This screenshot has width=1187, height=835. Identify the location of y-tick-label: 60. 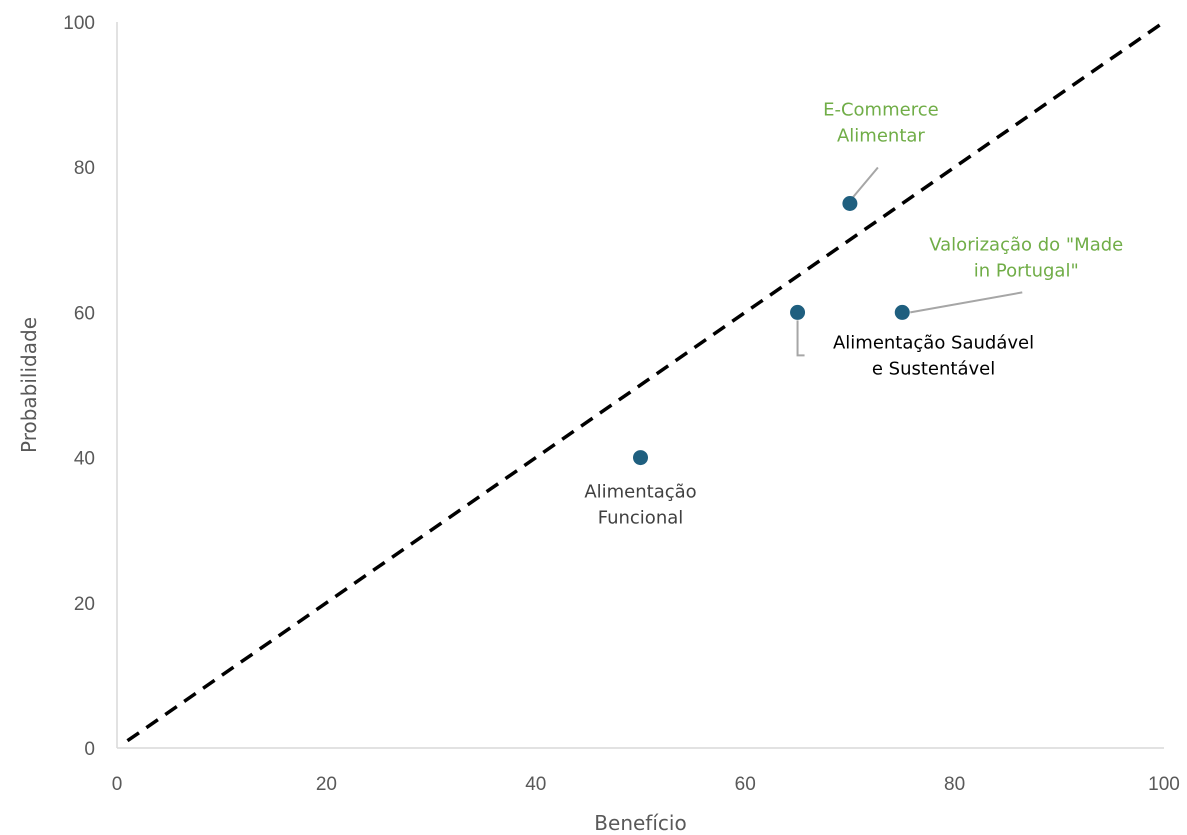
(84, 313).